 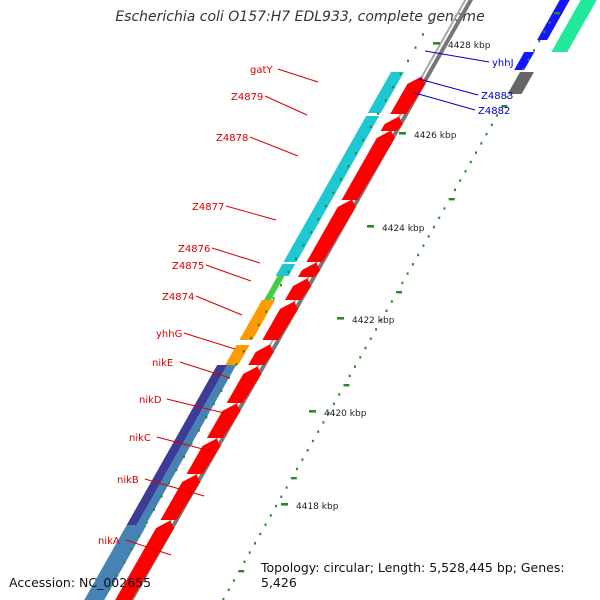 I want to click on accession-label: Accession: NC_002655, so click(x=80, y=582).